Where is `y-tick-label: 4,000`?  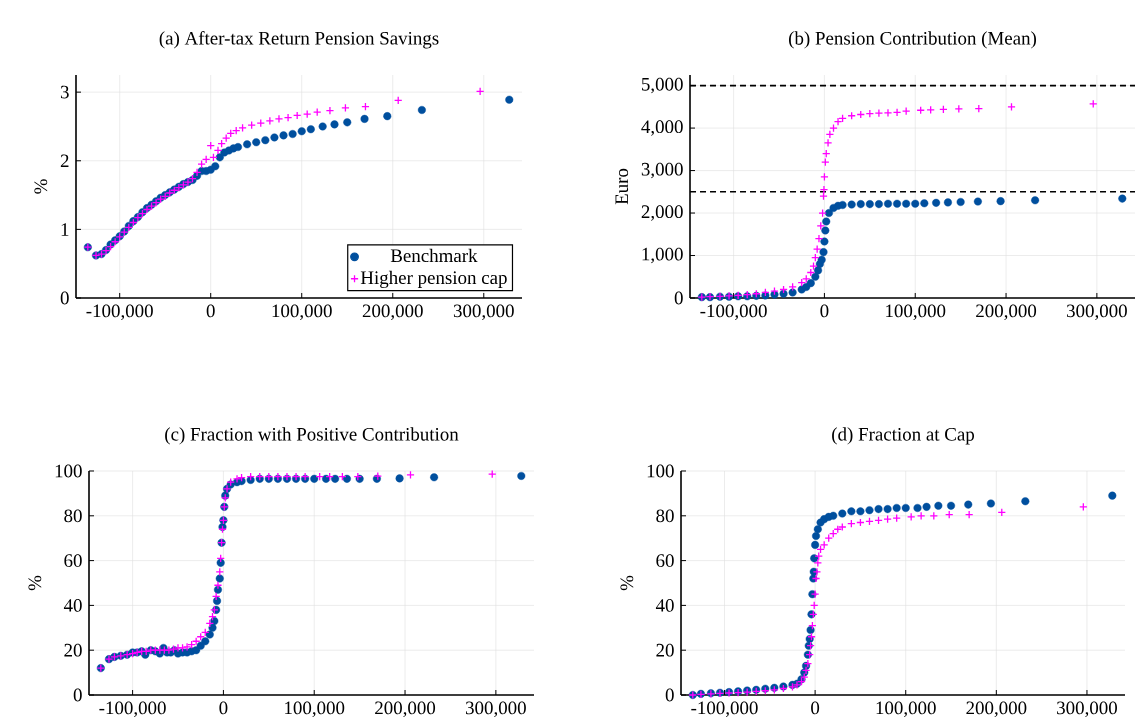
y-tick-label: 4,000 is located at coordinates (662, 128).